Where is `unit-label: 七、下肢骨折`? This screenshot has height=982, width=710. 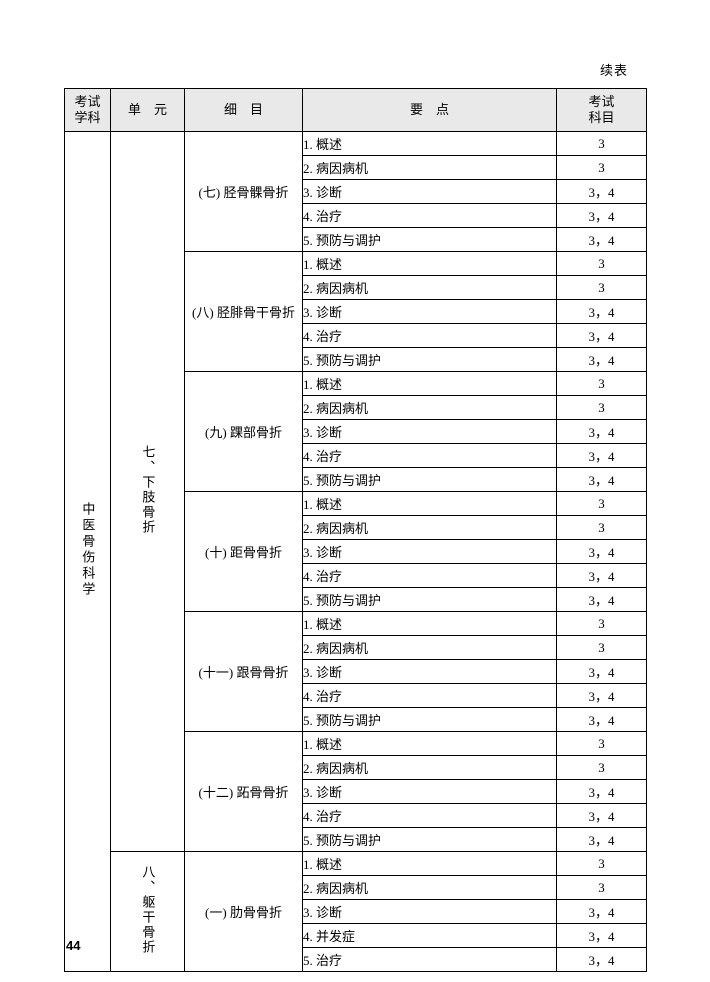
unit-label: 七、下肢骨折 is located at coordinates (148, 489).